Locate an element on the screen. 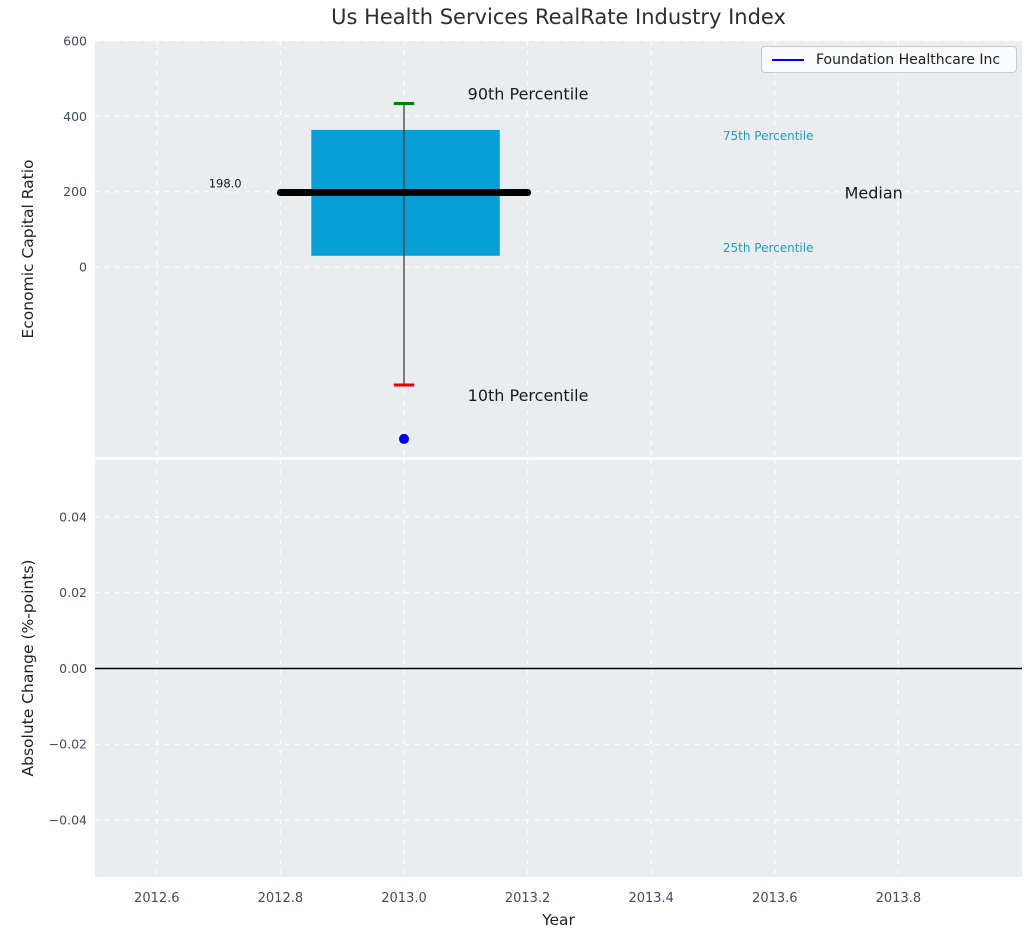  ytick-label: 400 is located at coordinates (75, 116).